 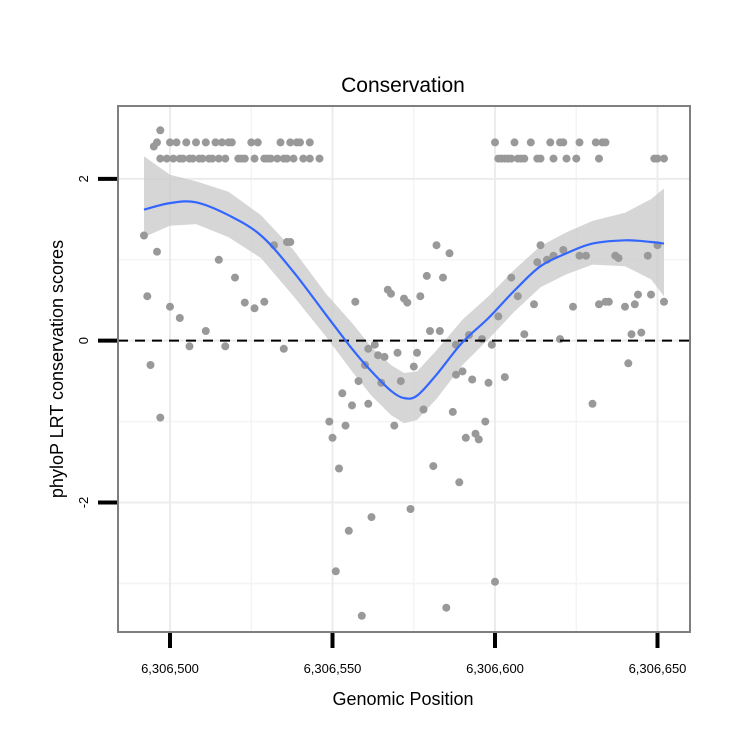 I want to click on y-axis-title: phyloP LRT conservation scores, so click(x=57, y=369).